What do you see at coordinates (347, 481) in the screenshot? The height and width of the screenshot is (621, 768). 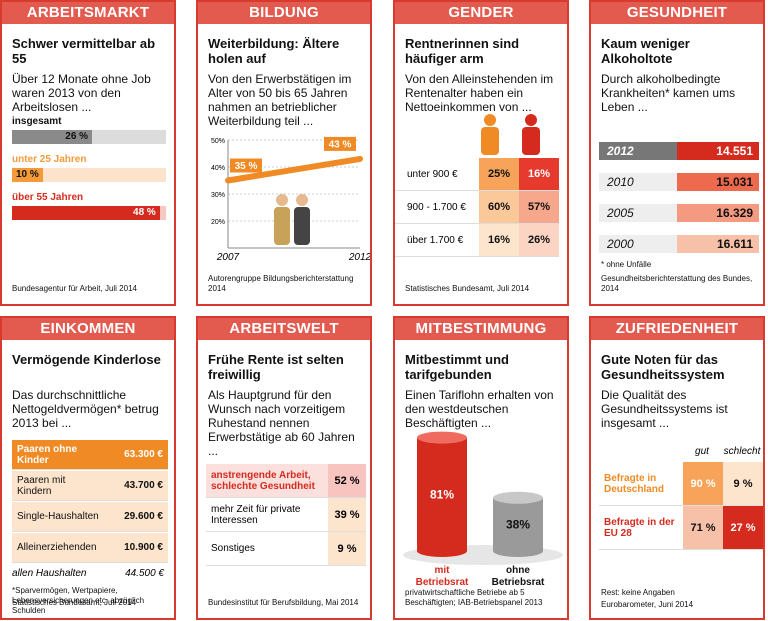 I see `value-cell: 52 %` at bounding box center [347, 481].